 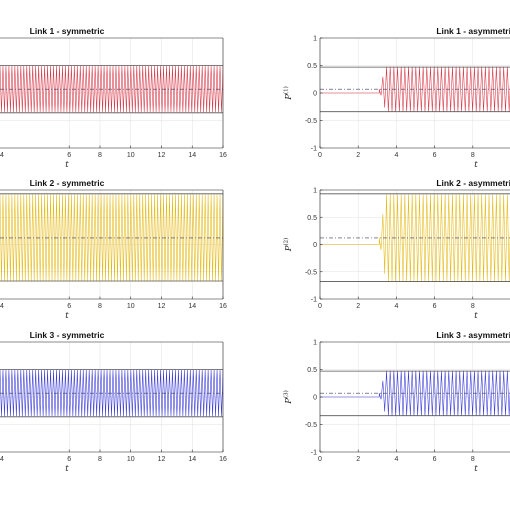 I want to click on y-axis-label: P(3), so click(x=289, y=397).